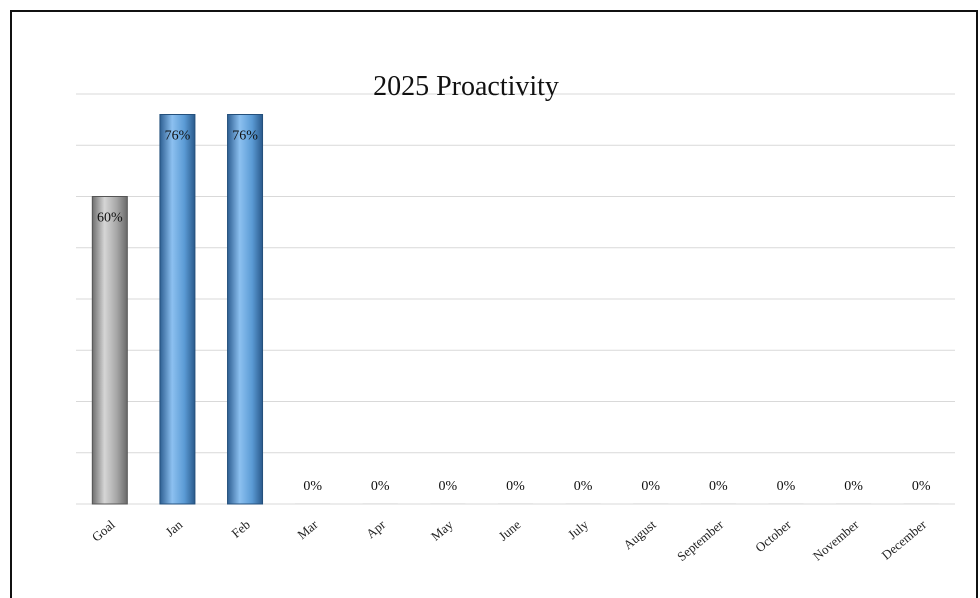 This screenshot has width=980, height=598. Describe the element at coordinates (240, 529) in the screenshot. I see `x-tick-feb: Feb` at that location.